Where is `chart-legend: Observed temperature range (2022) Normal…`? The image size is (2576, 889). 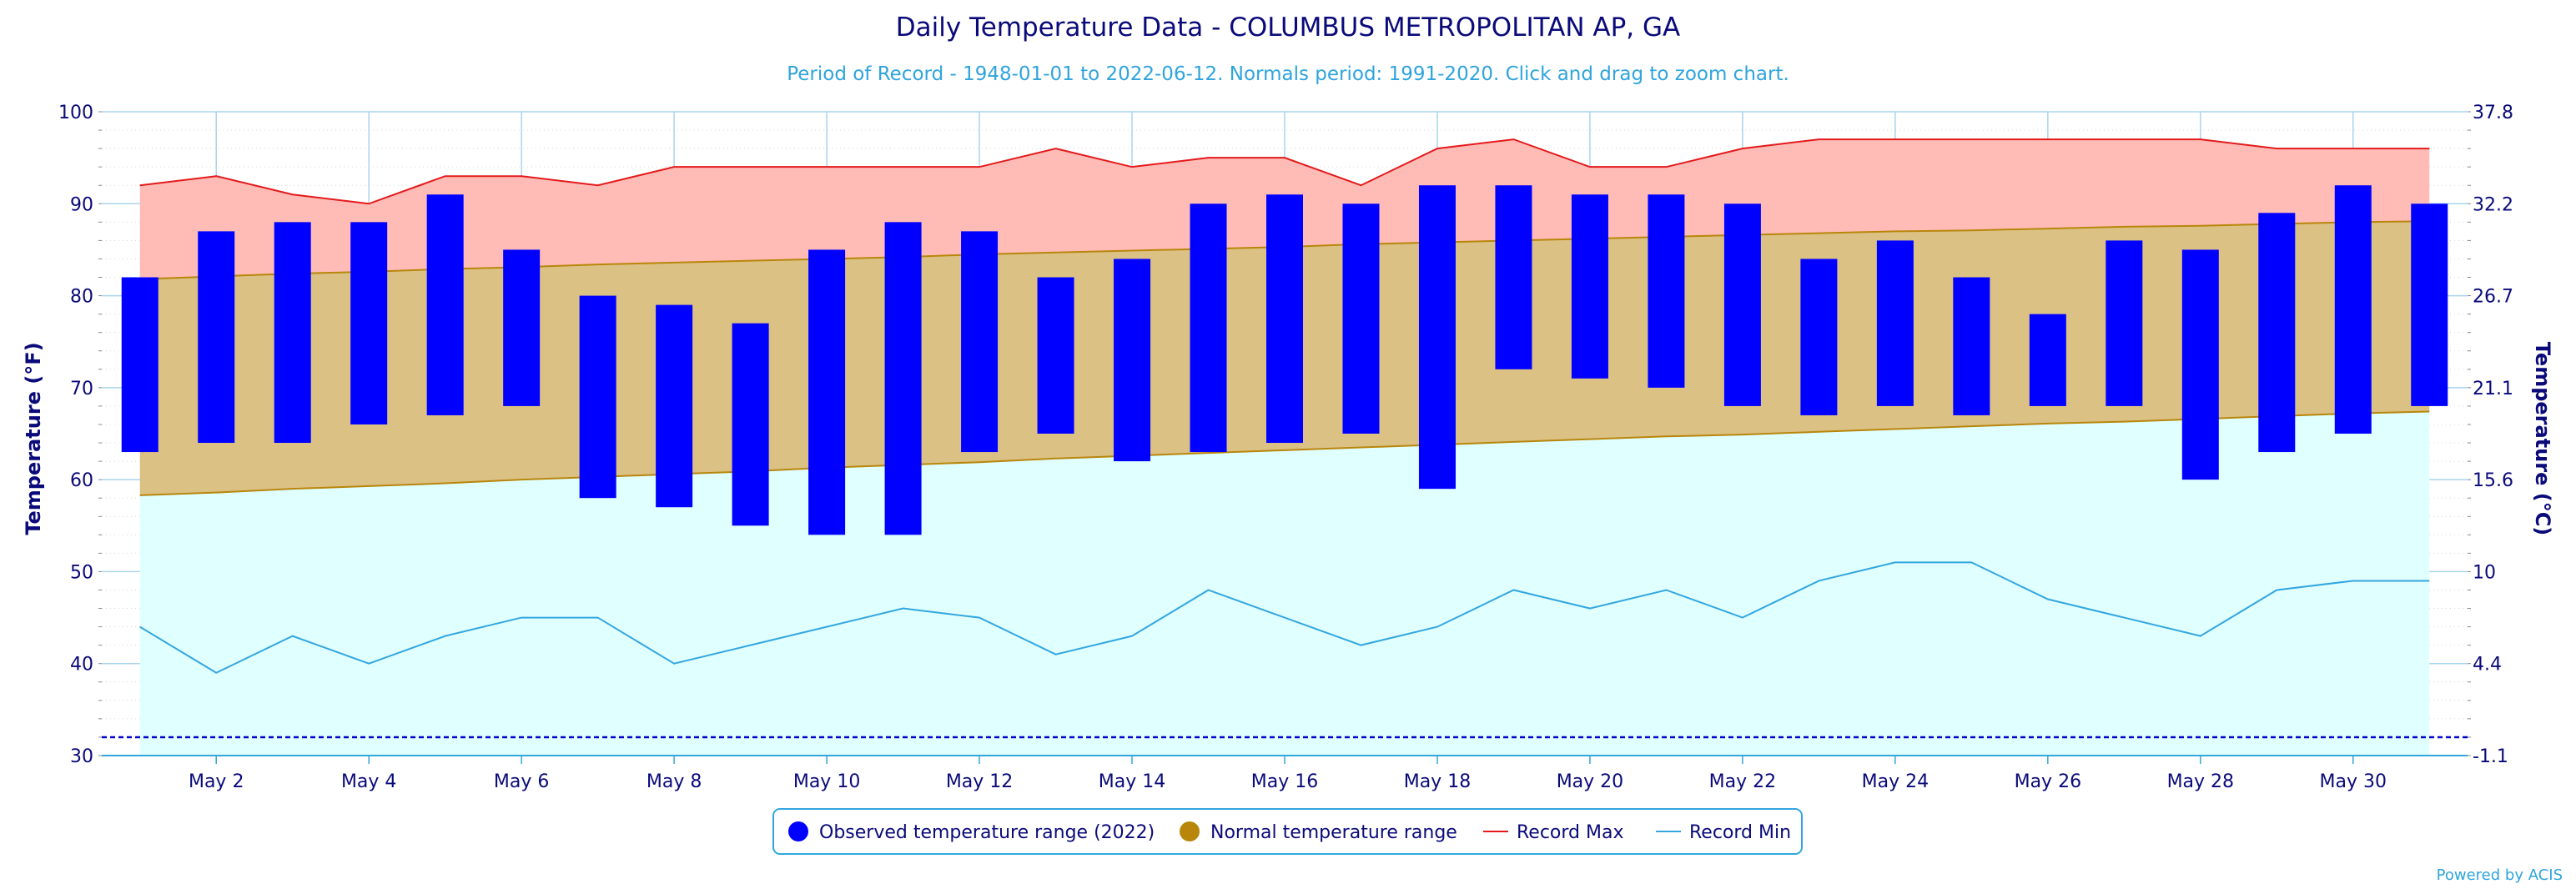
chart-legend: Observed temperature range (2022) Normal… is located at coordinates (1287, 831).